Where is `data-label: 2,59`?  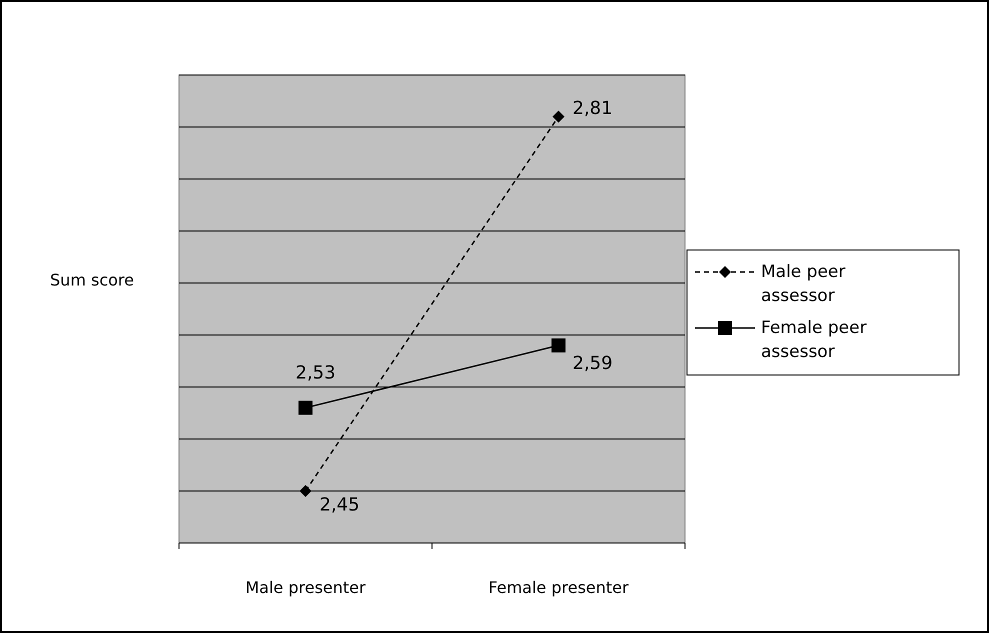
data-label: 2,59 is located at coordinates (592, 363).